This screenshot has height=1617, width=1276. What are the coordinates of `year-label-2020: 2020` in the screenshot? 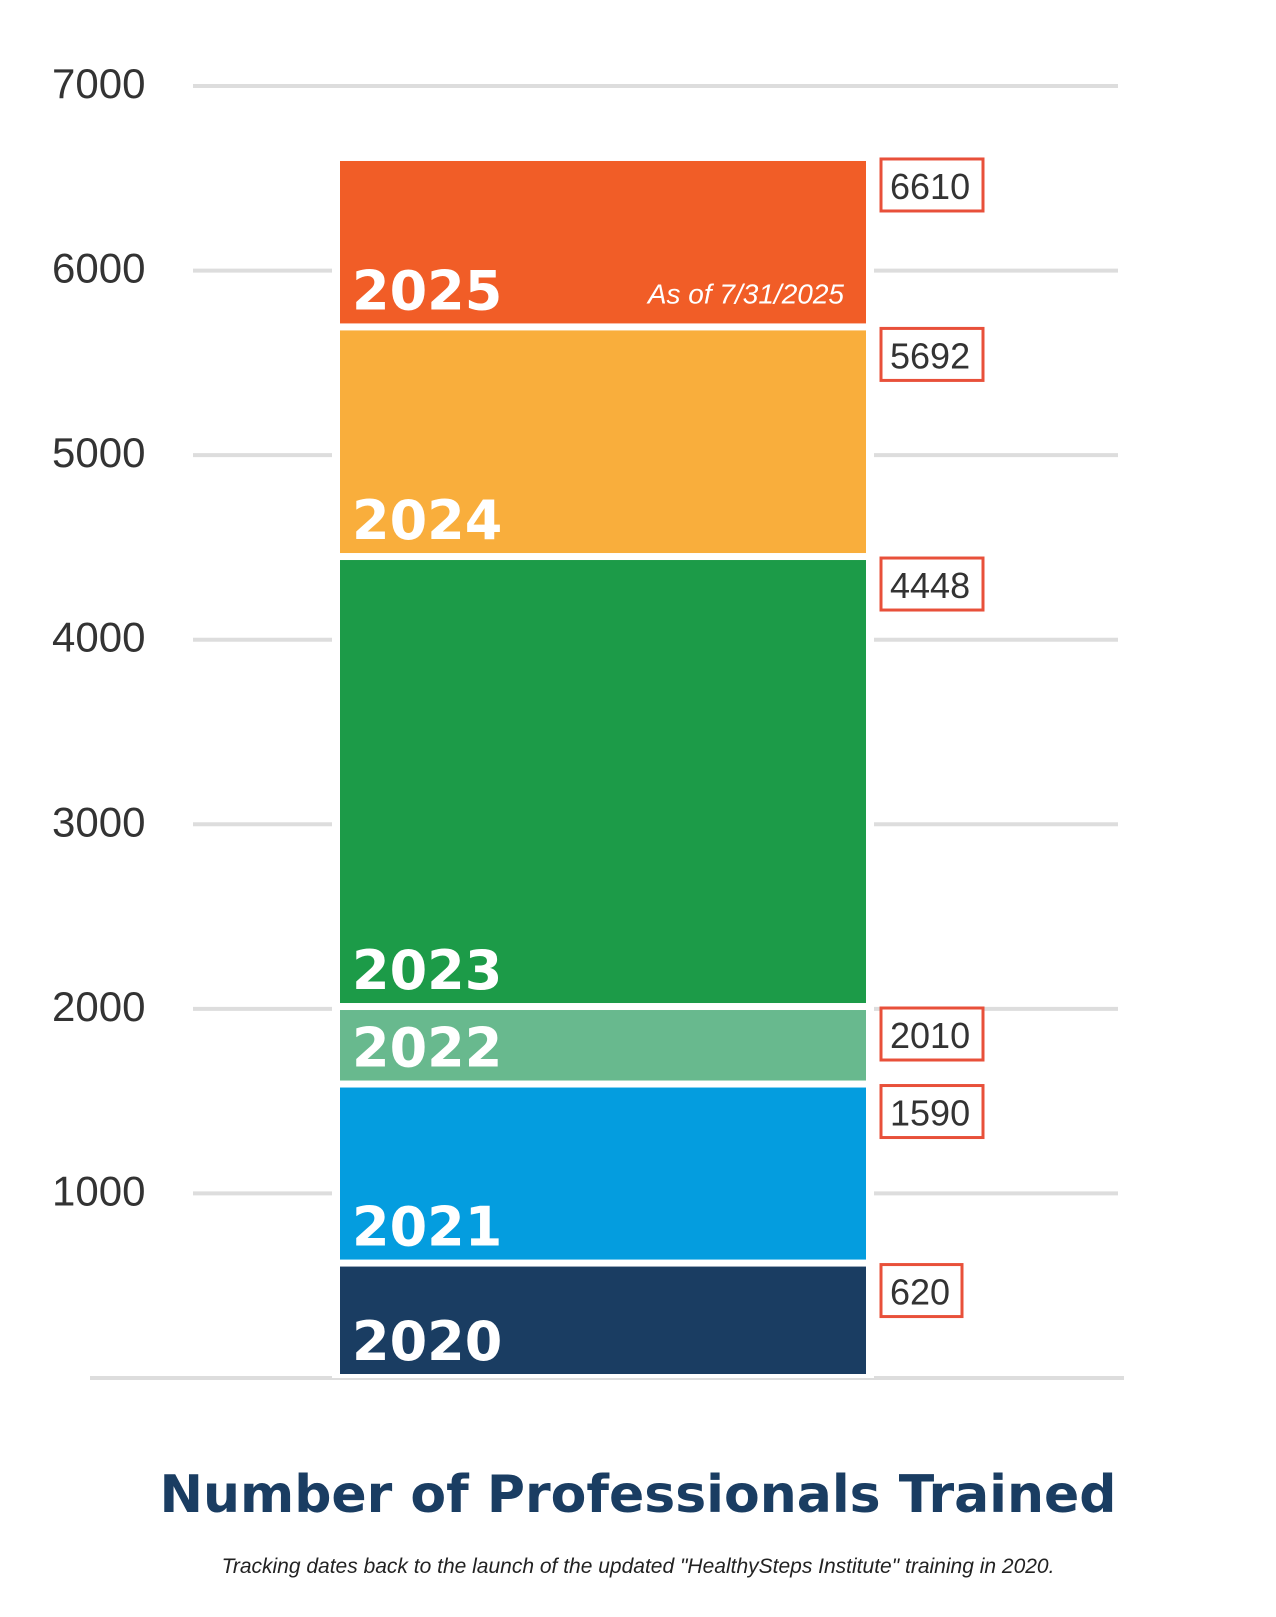 It's located at (427, 1341).